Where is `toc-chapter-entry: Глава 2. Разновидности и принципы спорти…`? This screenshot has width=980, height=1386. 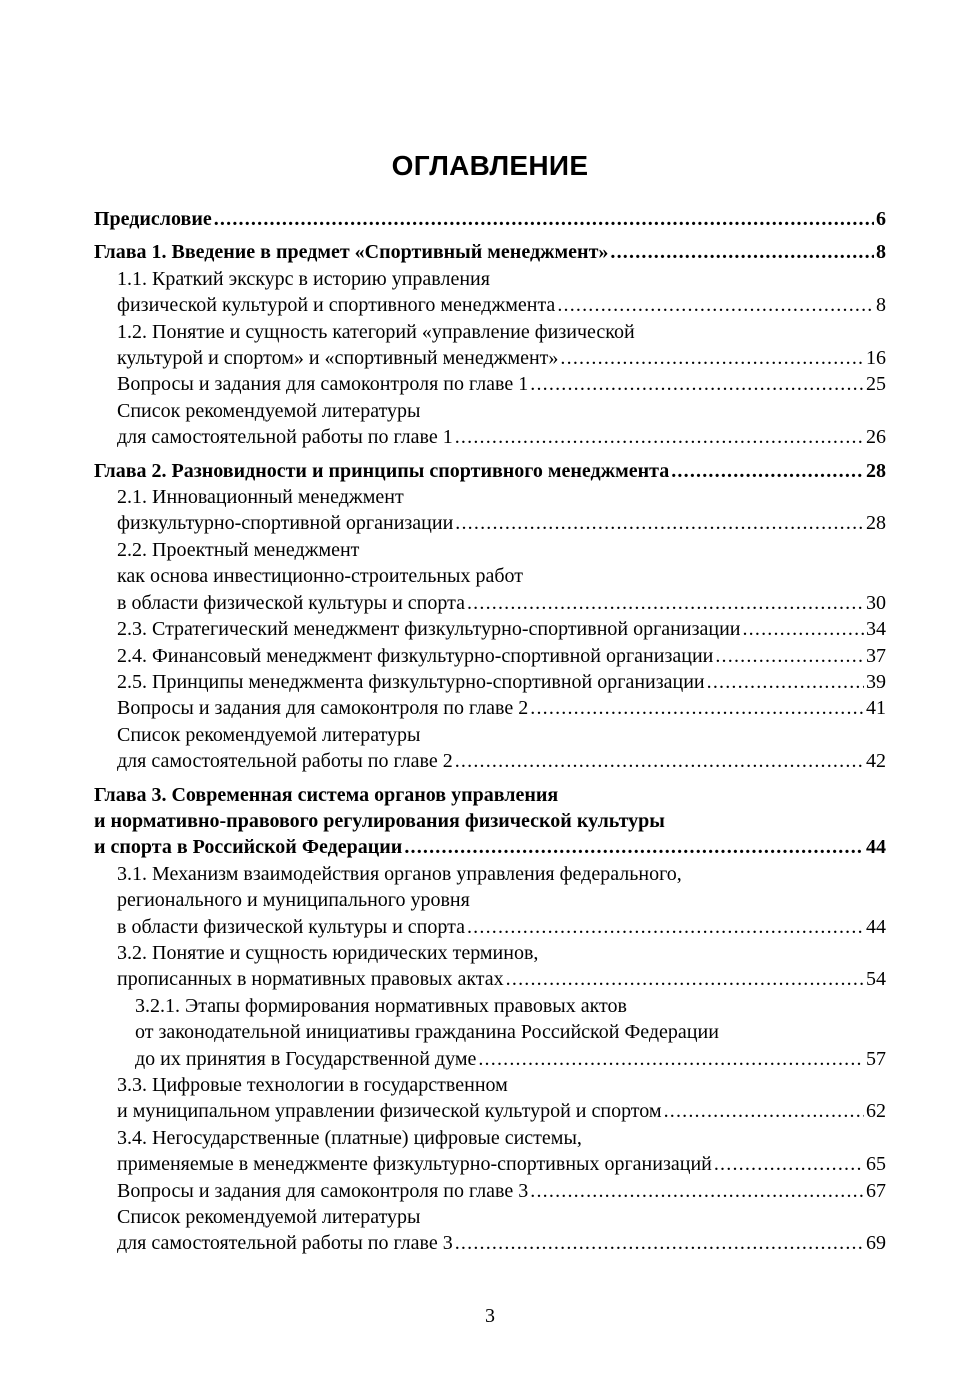
toc-chapter-entry: Глава 2. Разновидности и принципы спорти… is located at coordinates (490, 471).